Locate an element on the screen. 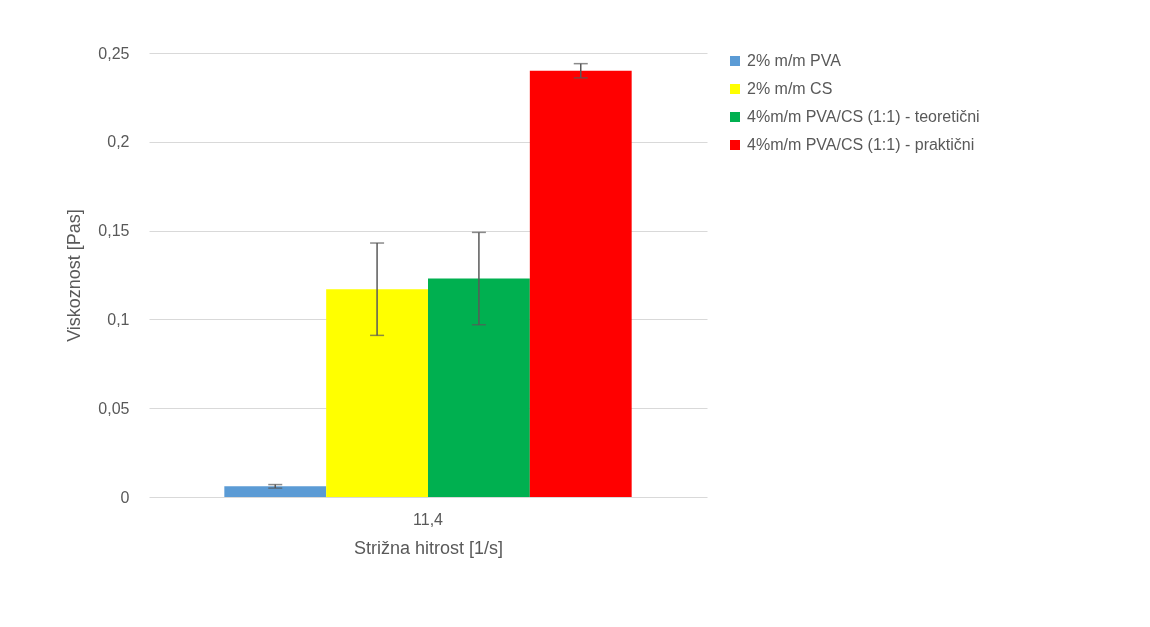 The height and width of the screenshot is (627, 1150). legend-label: 2% m/m CS is located at coordinates (790, 88).